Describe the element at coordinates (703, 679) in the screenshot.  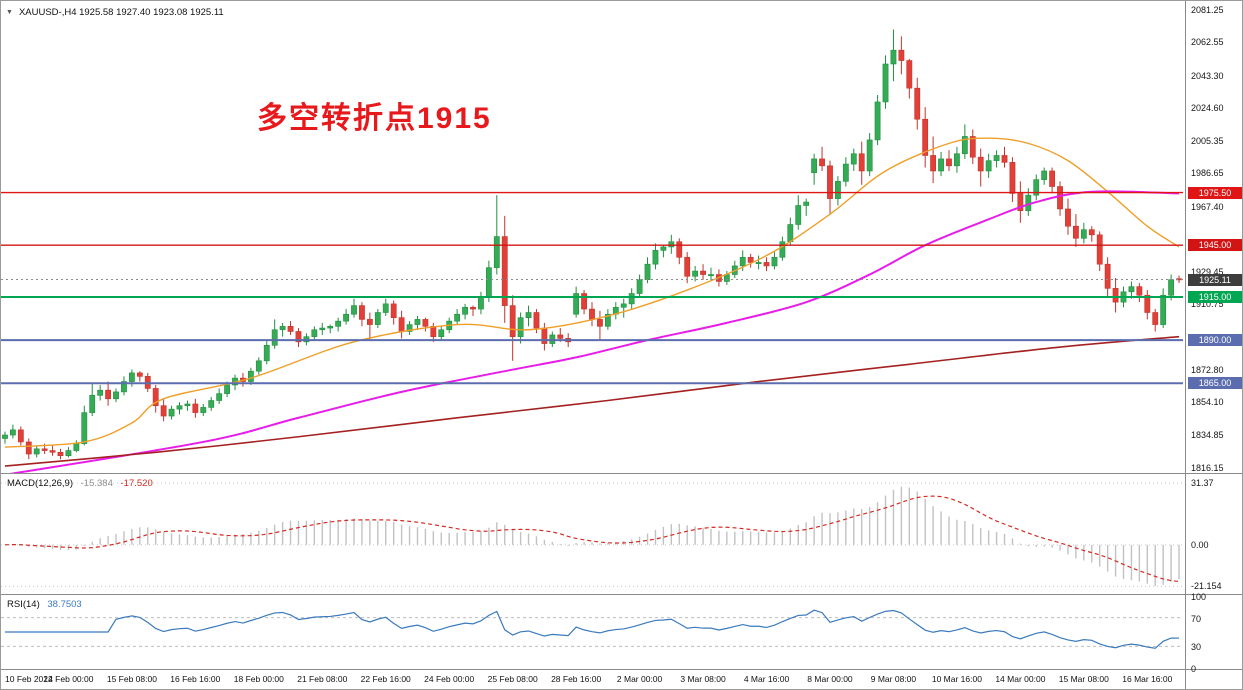
I see `time-tick-label: 3 Mar 08:00` at that location.